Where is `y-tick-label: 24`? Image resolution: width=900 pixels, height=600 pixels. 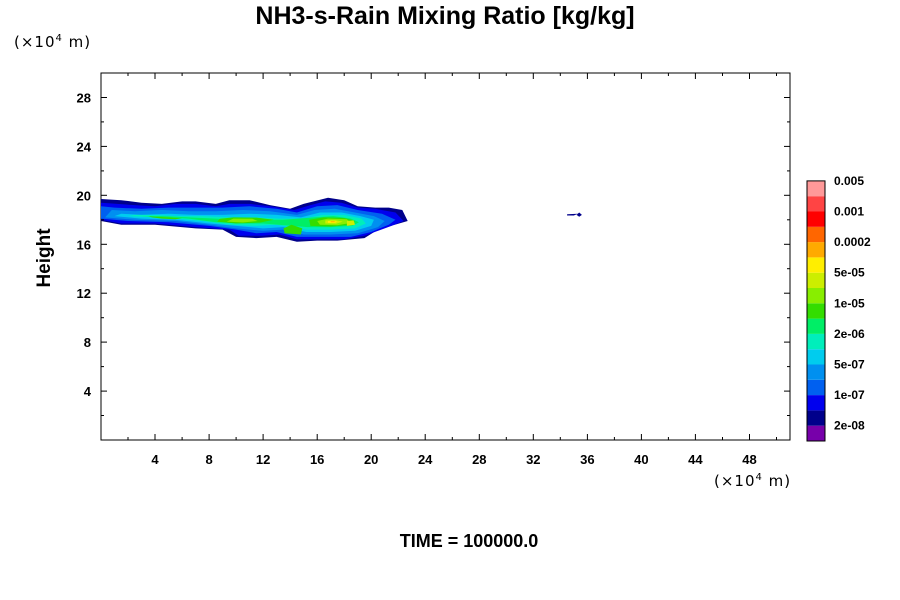
y-tick-label: 24 is located at coordinates (84, 146).